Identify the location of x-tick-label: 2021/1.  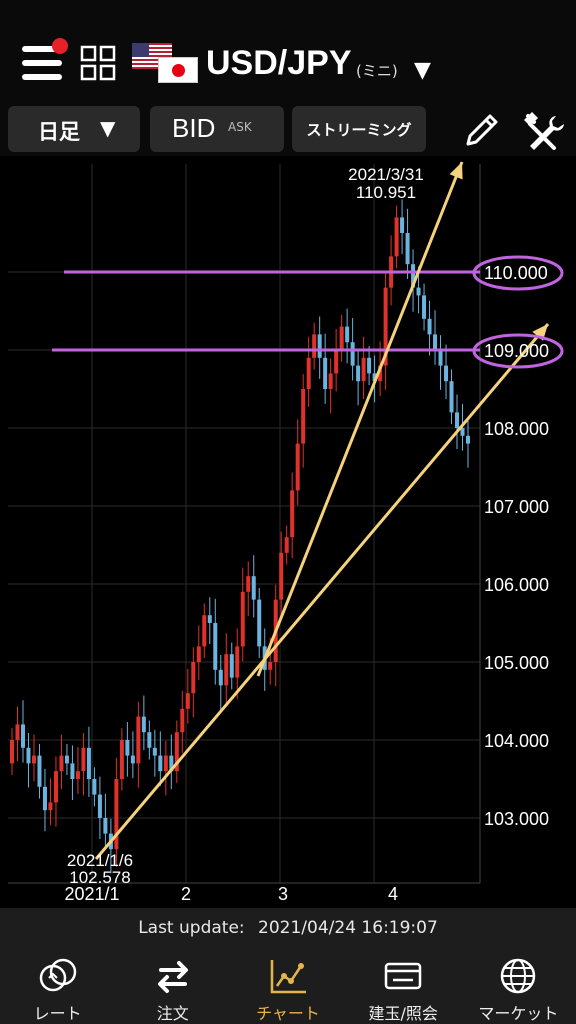
(91, 894).